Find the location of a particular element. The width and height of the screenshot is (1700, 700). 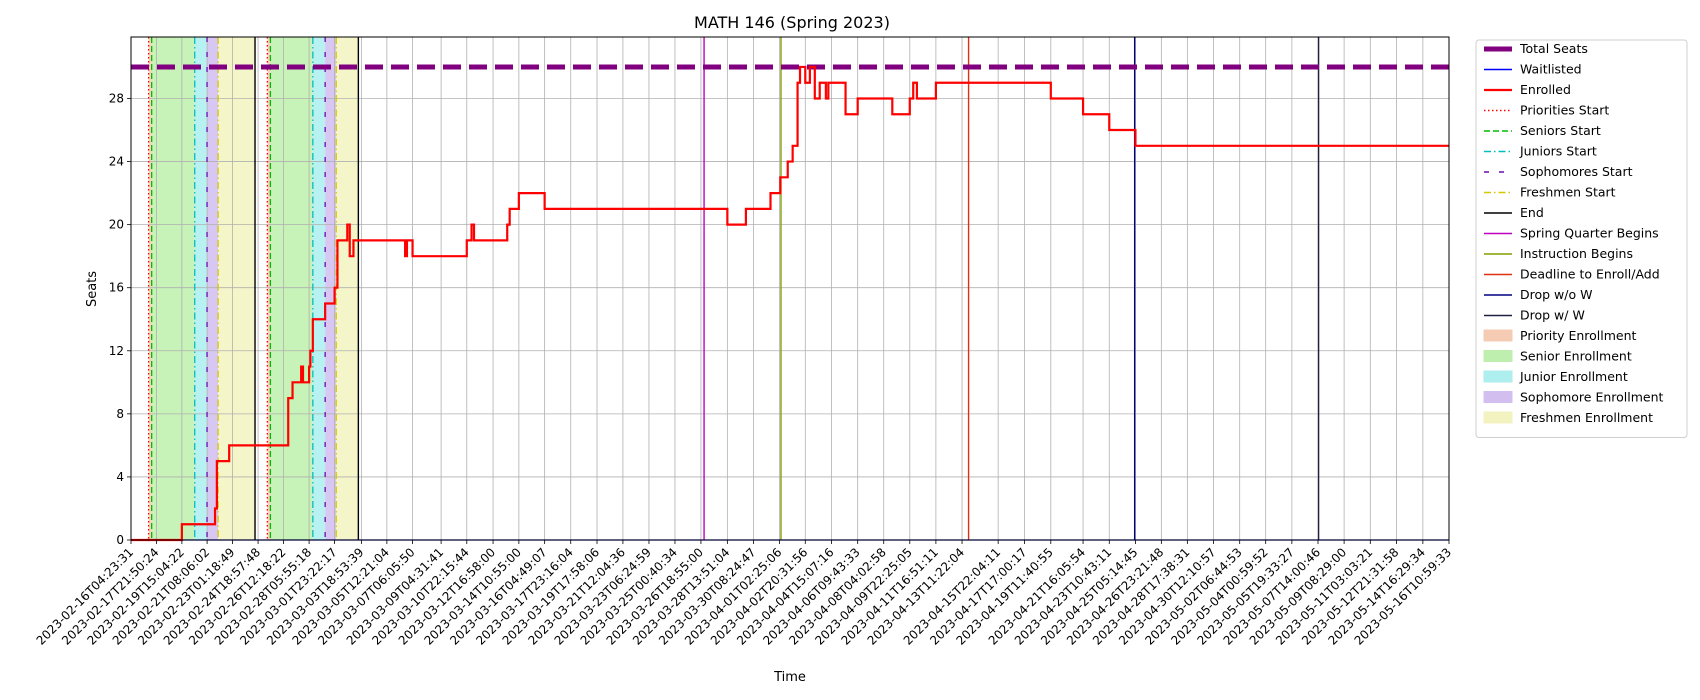

shaded-regions is located at coordinates (253, 288).